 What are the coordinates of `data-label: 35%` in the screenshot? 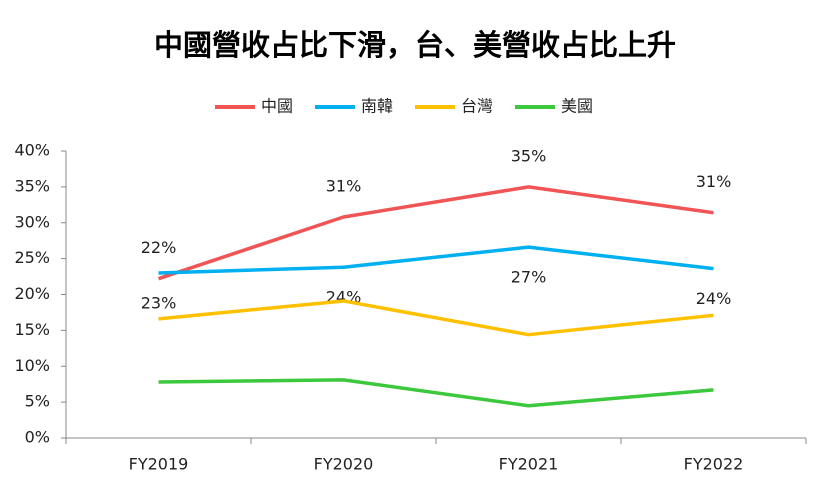 It's located at (529, 155).